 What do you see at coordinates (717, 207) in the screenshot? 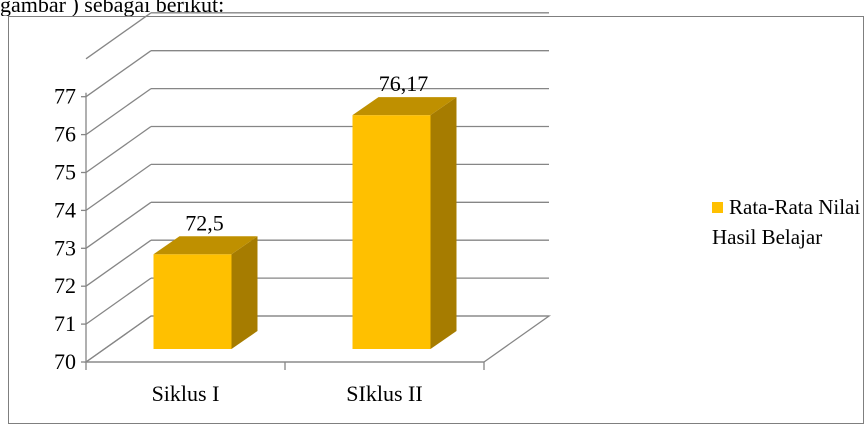
I see `legend-swatch` at bounding box center [717, 207].